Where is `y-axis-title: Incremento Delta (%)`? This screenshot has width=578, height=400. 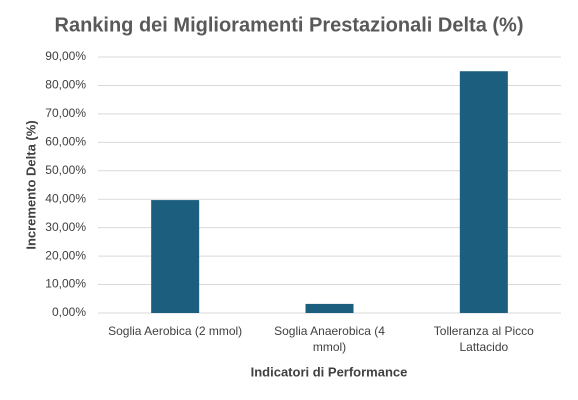
y-axis-title: Incremento Delta (%) is located at coordinates (30, 184).